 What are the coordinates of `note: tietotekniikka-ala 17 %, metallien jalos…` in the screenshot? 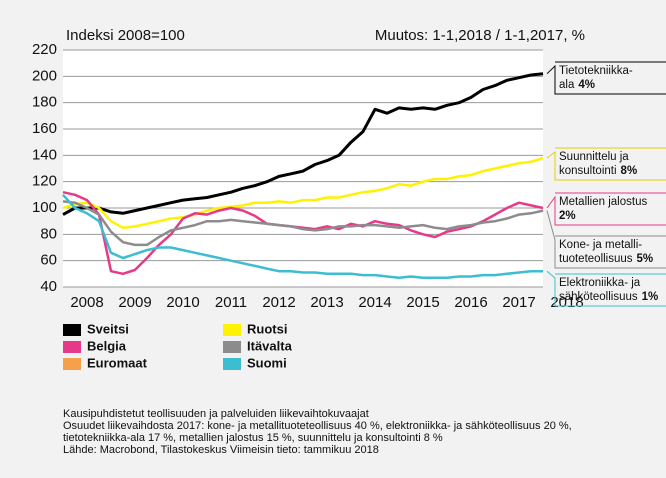 It's located at (253, 438).